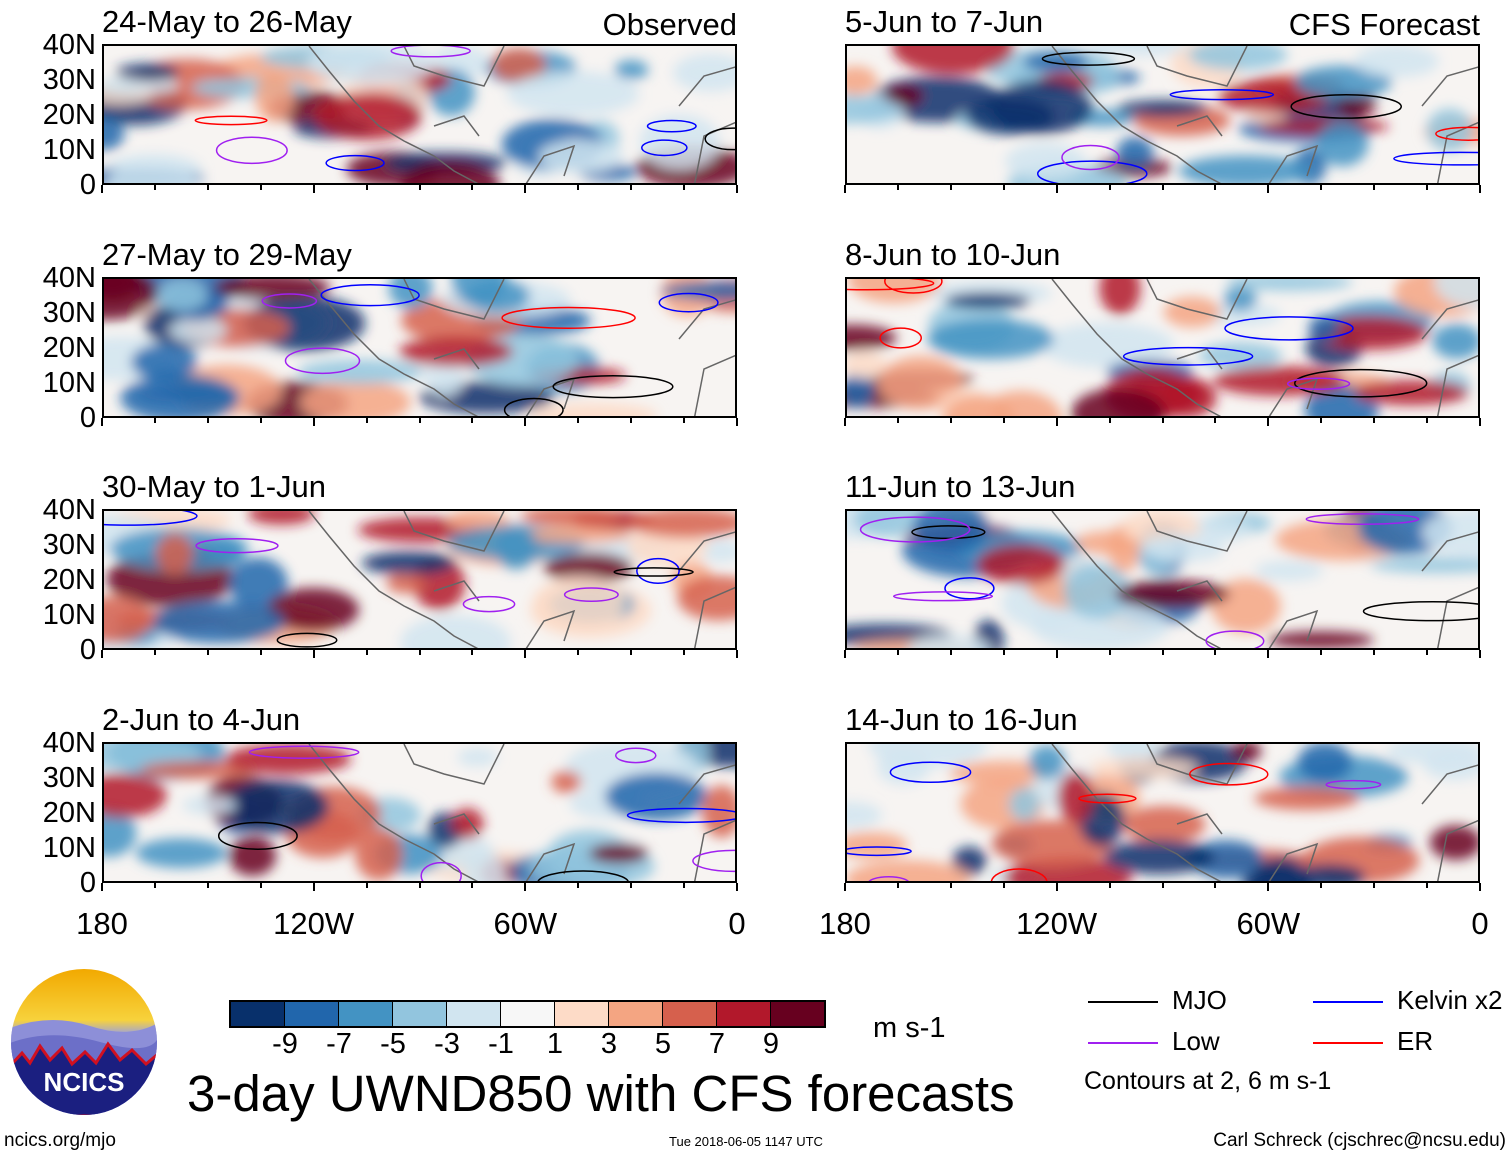  I want to click on panel-label: Observed, so click(669, 24).